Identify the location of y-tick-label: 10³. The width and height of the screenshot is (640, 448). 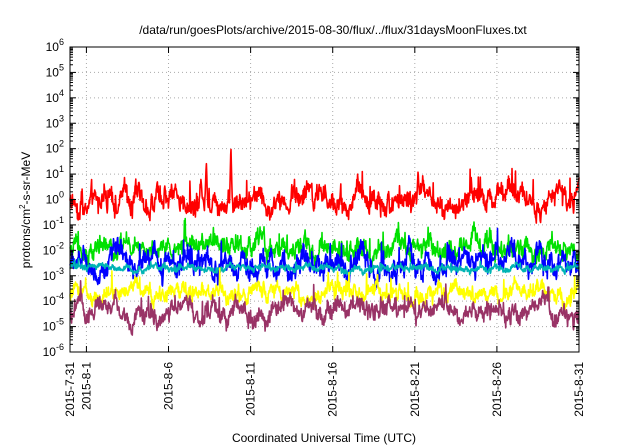
(55, 121).